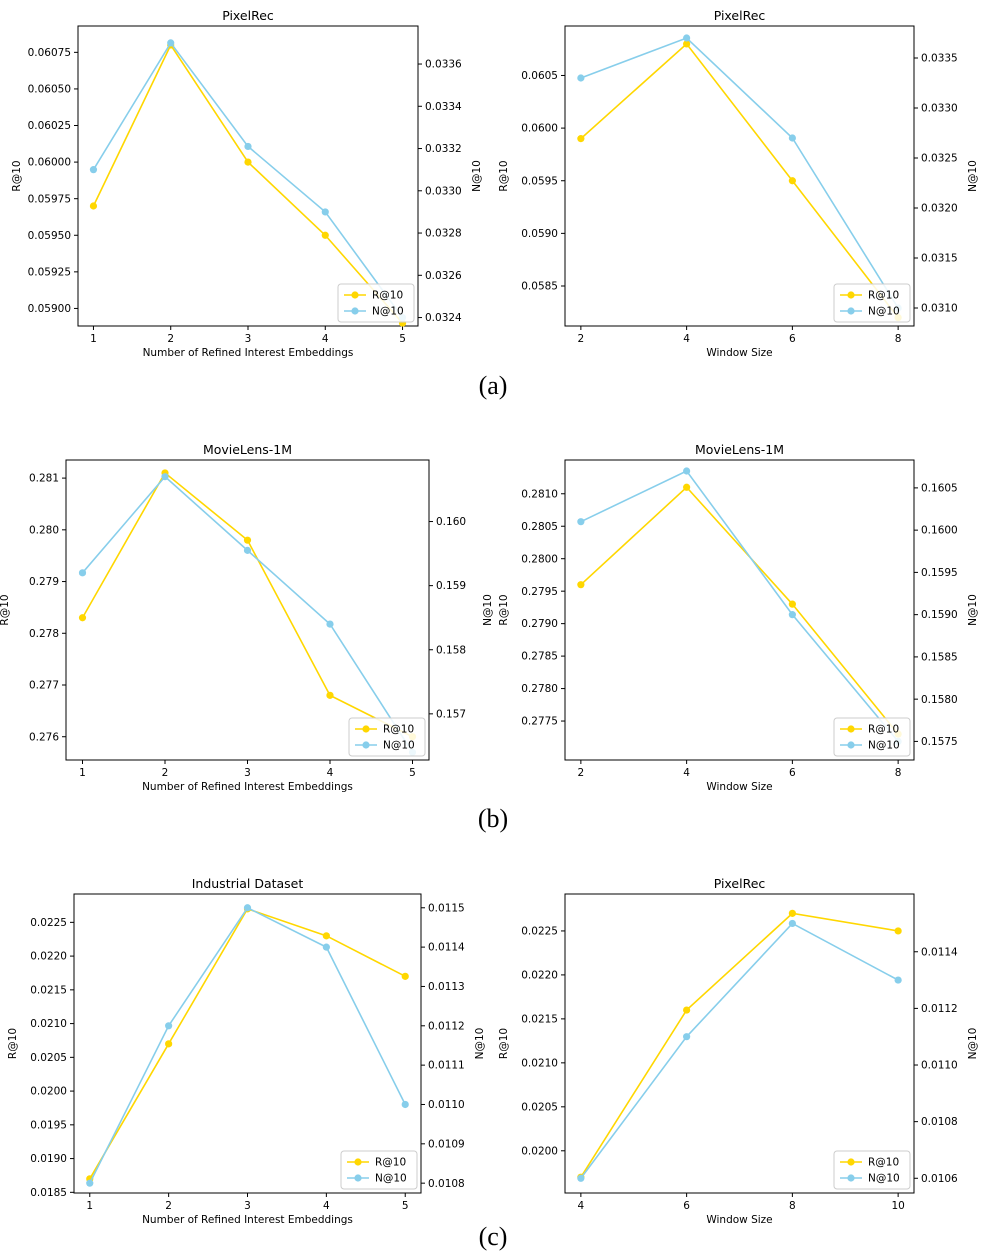 The height and width of the screenshot is (1259, 987). I want to click on x-tick-label: 3, so click(247, 1206).